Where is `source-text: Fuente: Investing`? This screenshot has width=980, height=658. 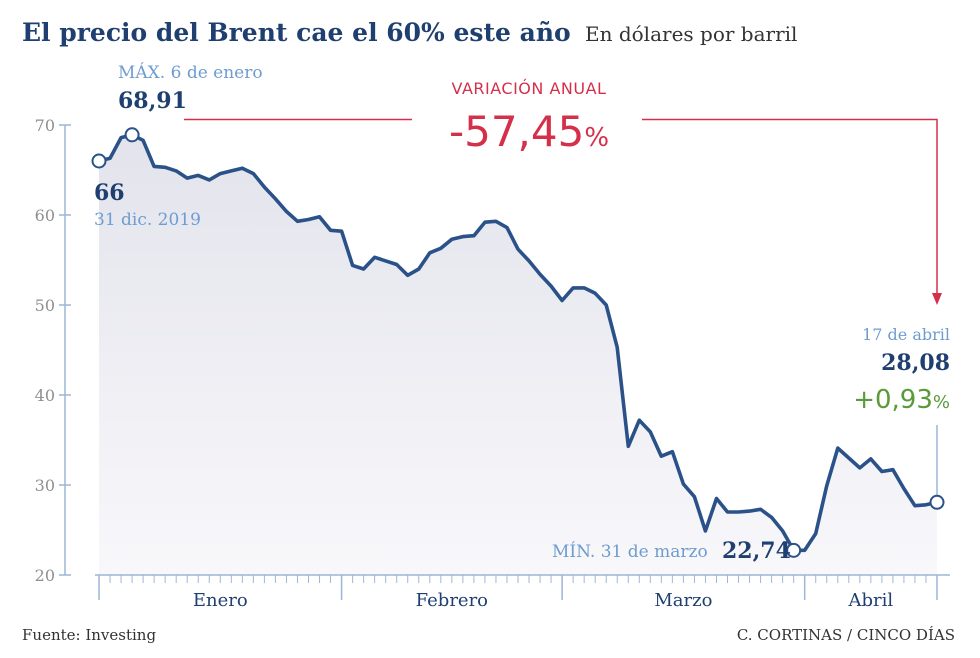
source-text: Fuente: Investing is located at coordinates (89, 635).